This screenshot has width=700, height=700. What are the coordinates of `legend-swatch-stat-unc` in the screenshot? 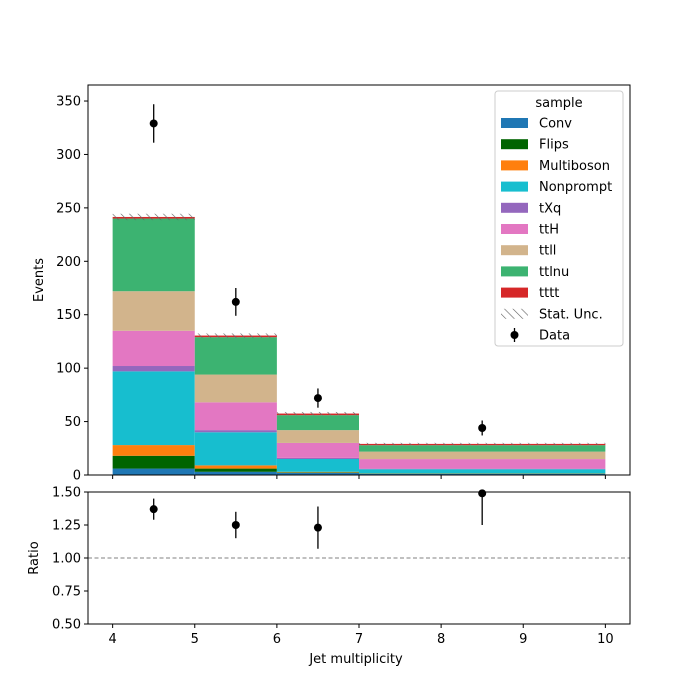 It's located at (514, 313).